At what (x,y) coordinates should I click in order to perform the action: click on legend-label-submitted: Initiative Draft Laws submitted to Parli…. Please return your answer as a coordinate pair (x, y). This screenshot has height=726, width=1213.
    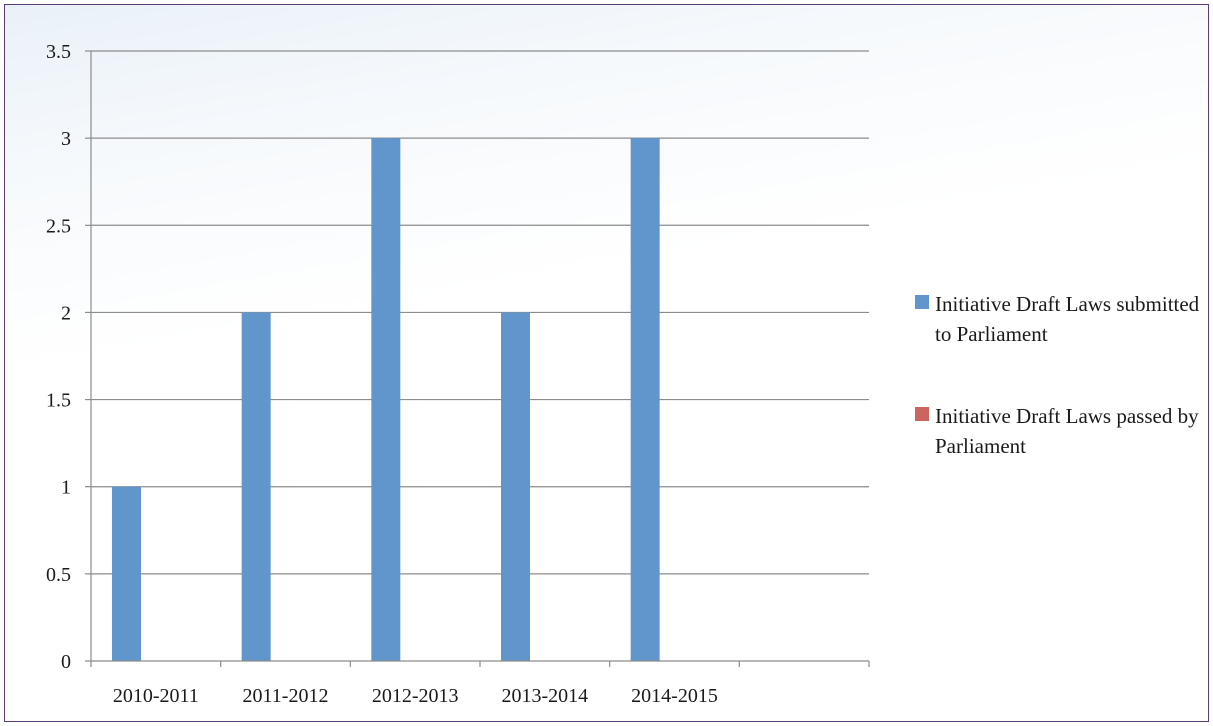
    Looking at the image, I should click on (1067, 319).